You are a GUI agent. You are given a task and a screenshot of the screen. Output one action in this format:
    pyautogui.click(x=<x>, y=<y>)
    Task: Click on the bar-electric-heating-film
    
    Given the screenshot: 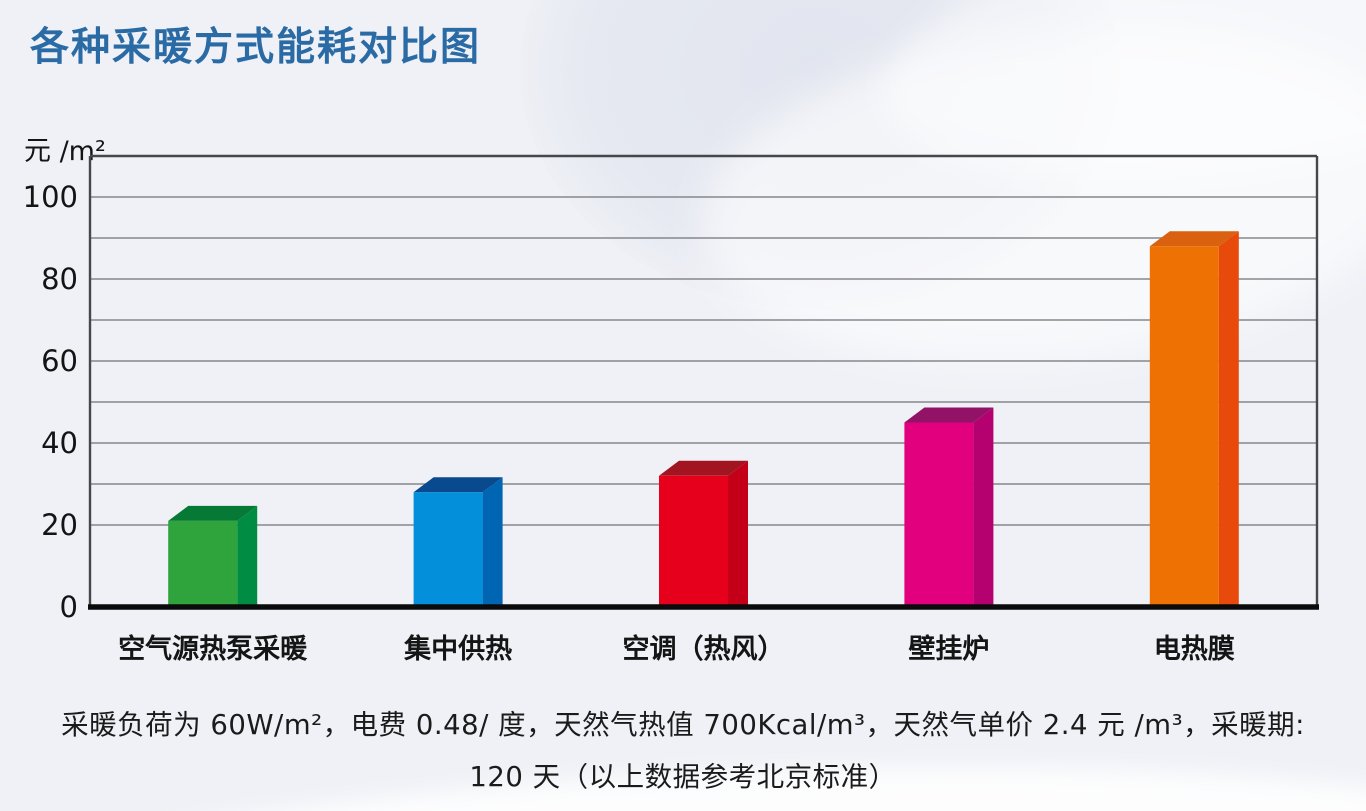 What is the action you would take?
    pyautogui.click(x=1194, y=419)
    